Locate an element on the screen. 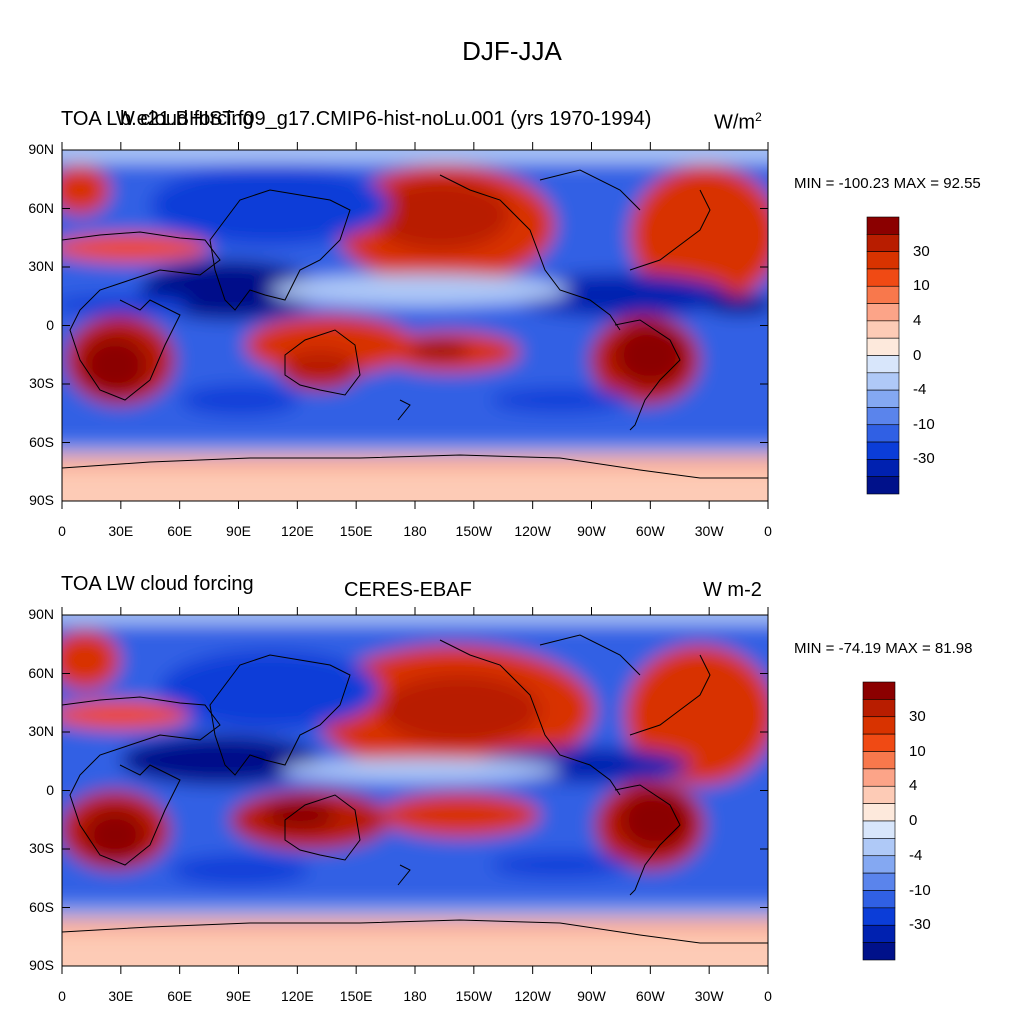 The height and width of the screenshot is (1024, 1024). panel2-lon-label: 120W is located at coordinates (532, 996).